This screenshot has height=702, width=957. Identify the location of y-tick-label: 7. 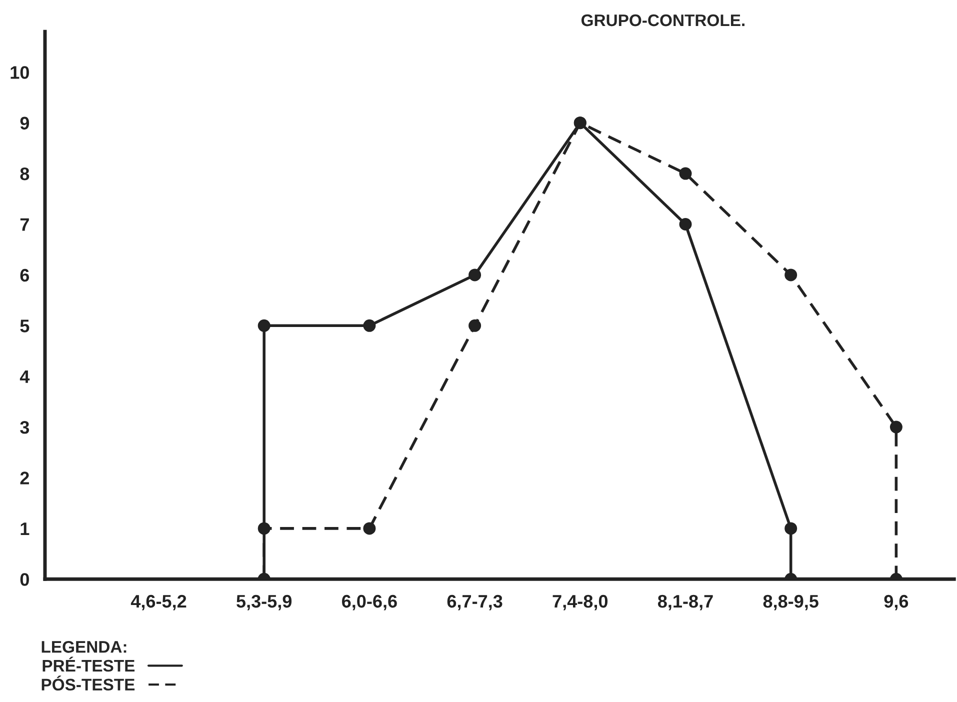
(24, 224).